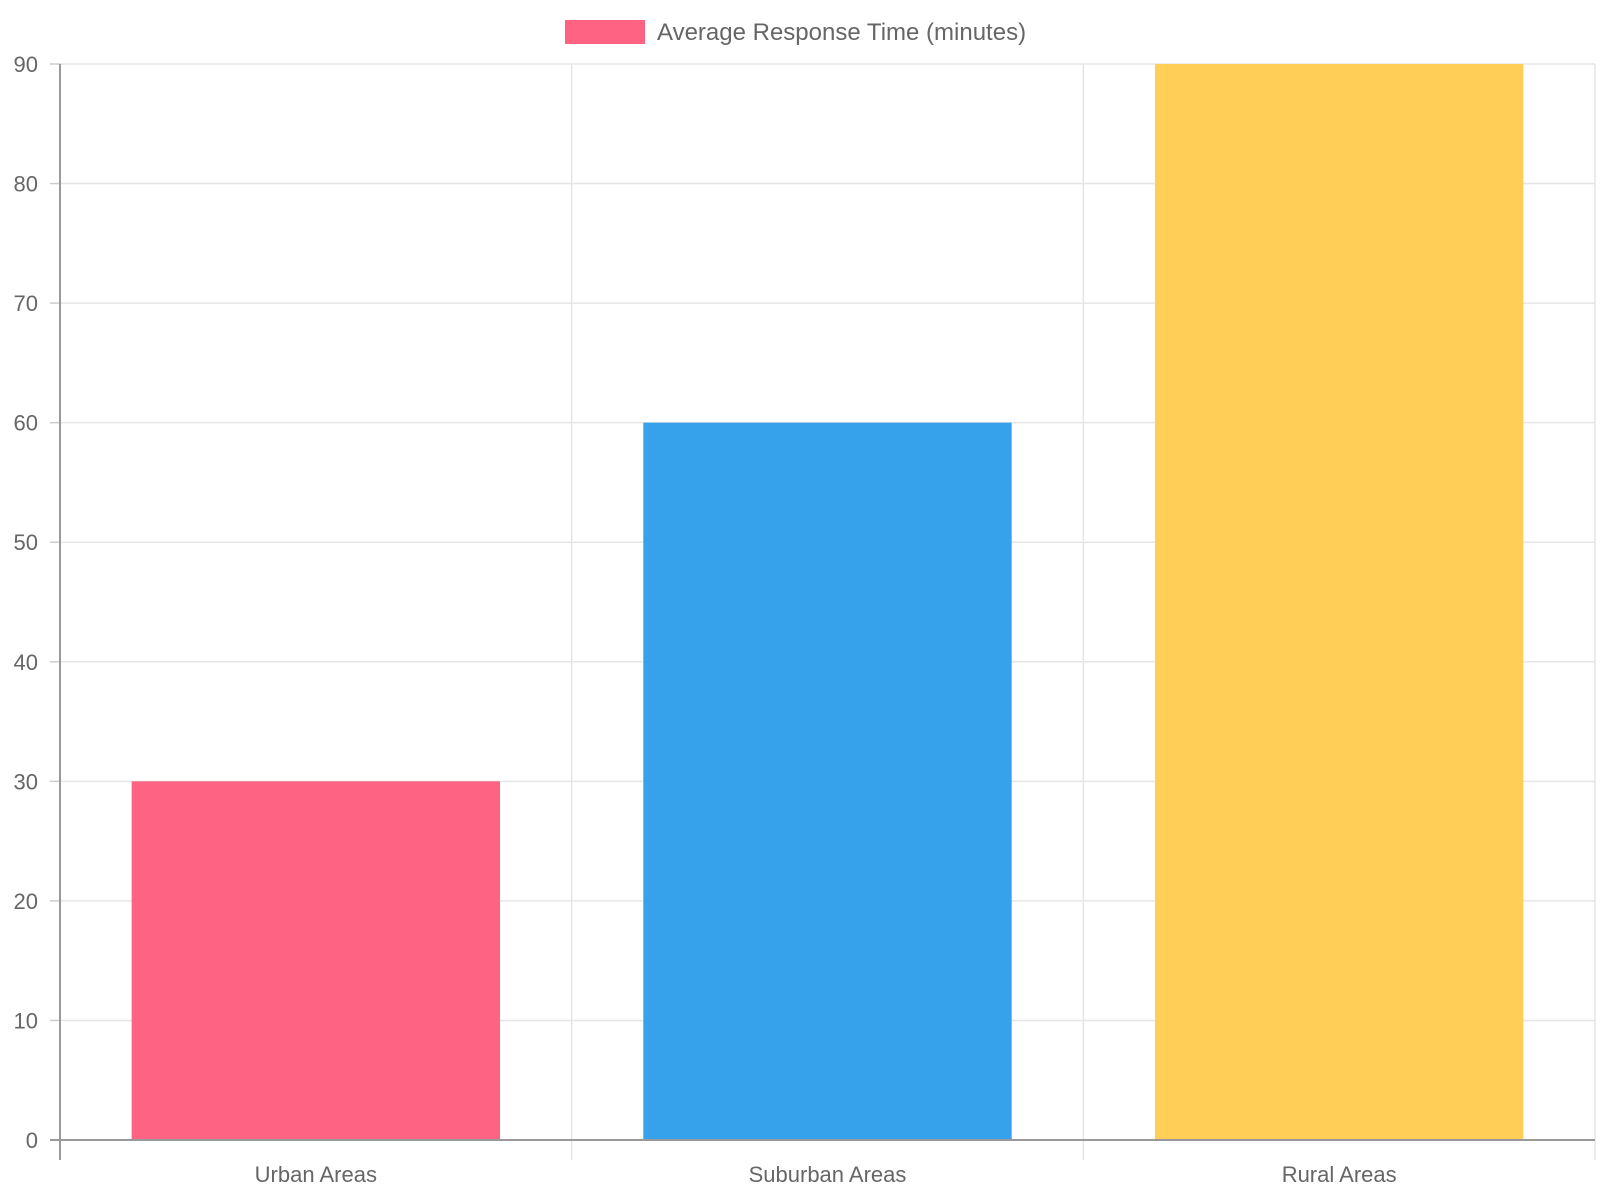 This screenshot has width=1600, height=1200. I want to click on legend: Average Response Time (minutes), so click(795, 32).